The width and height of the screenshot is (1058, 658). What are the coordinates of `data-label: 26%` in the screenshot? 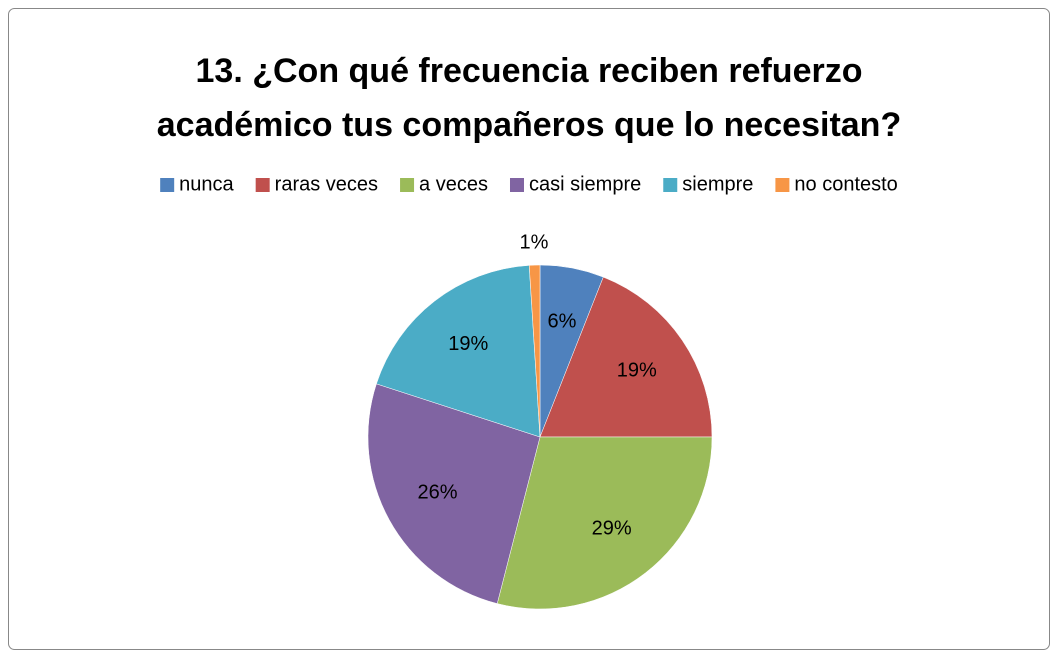 It's located at (437, 493).